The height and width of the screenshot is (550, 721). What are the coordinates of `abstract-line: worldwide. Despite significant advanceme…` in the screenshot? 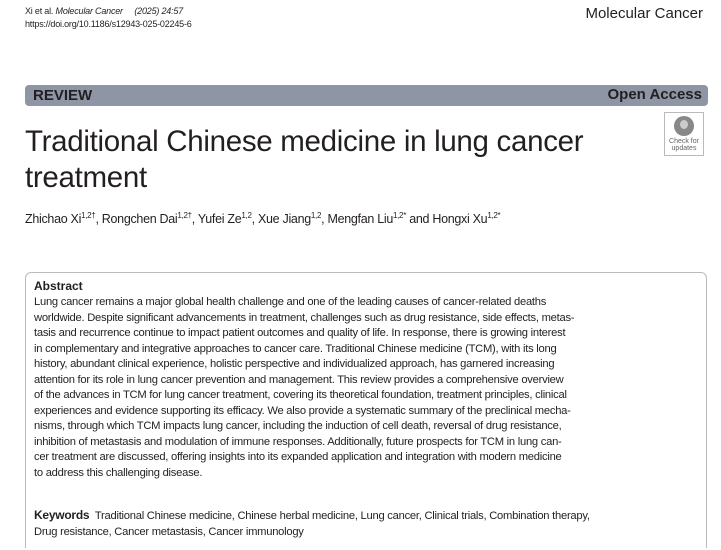 It's located at (304, 317).